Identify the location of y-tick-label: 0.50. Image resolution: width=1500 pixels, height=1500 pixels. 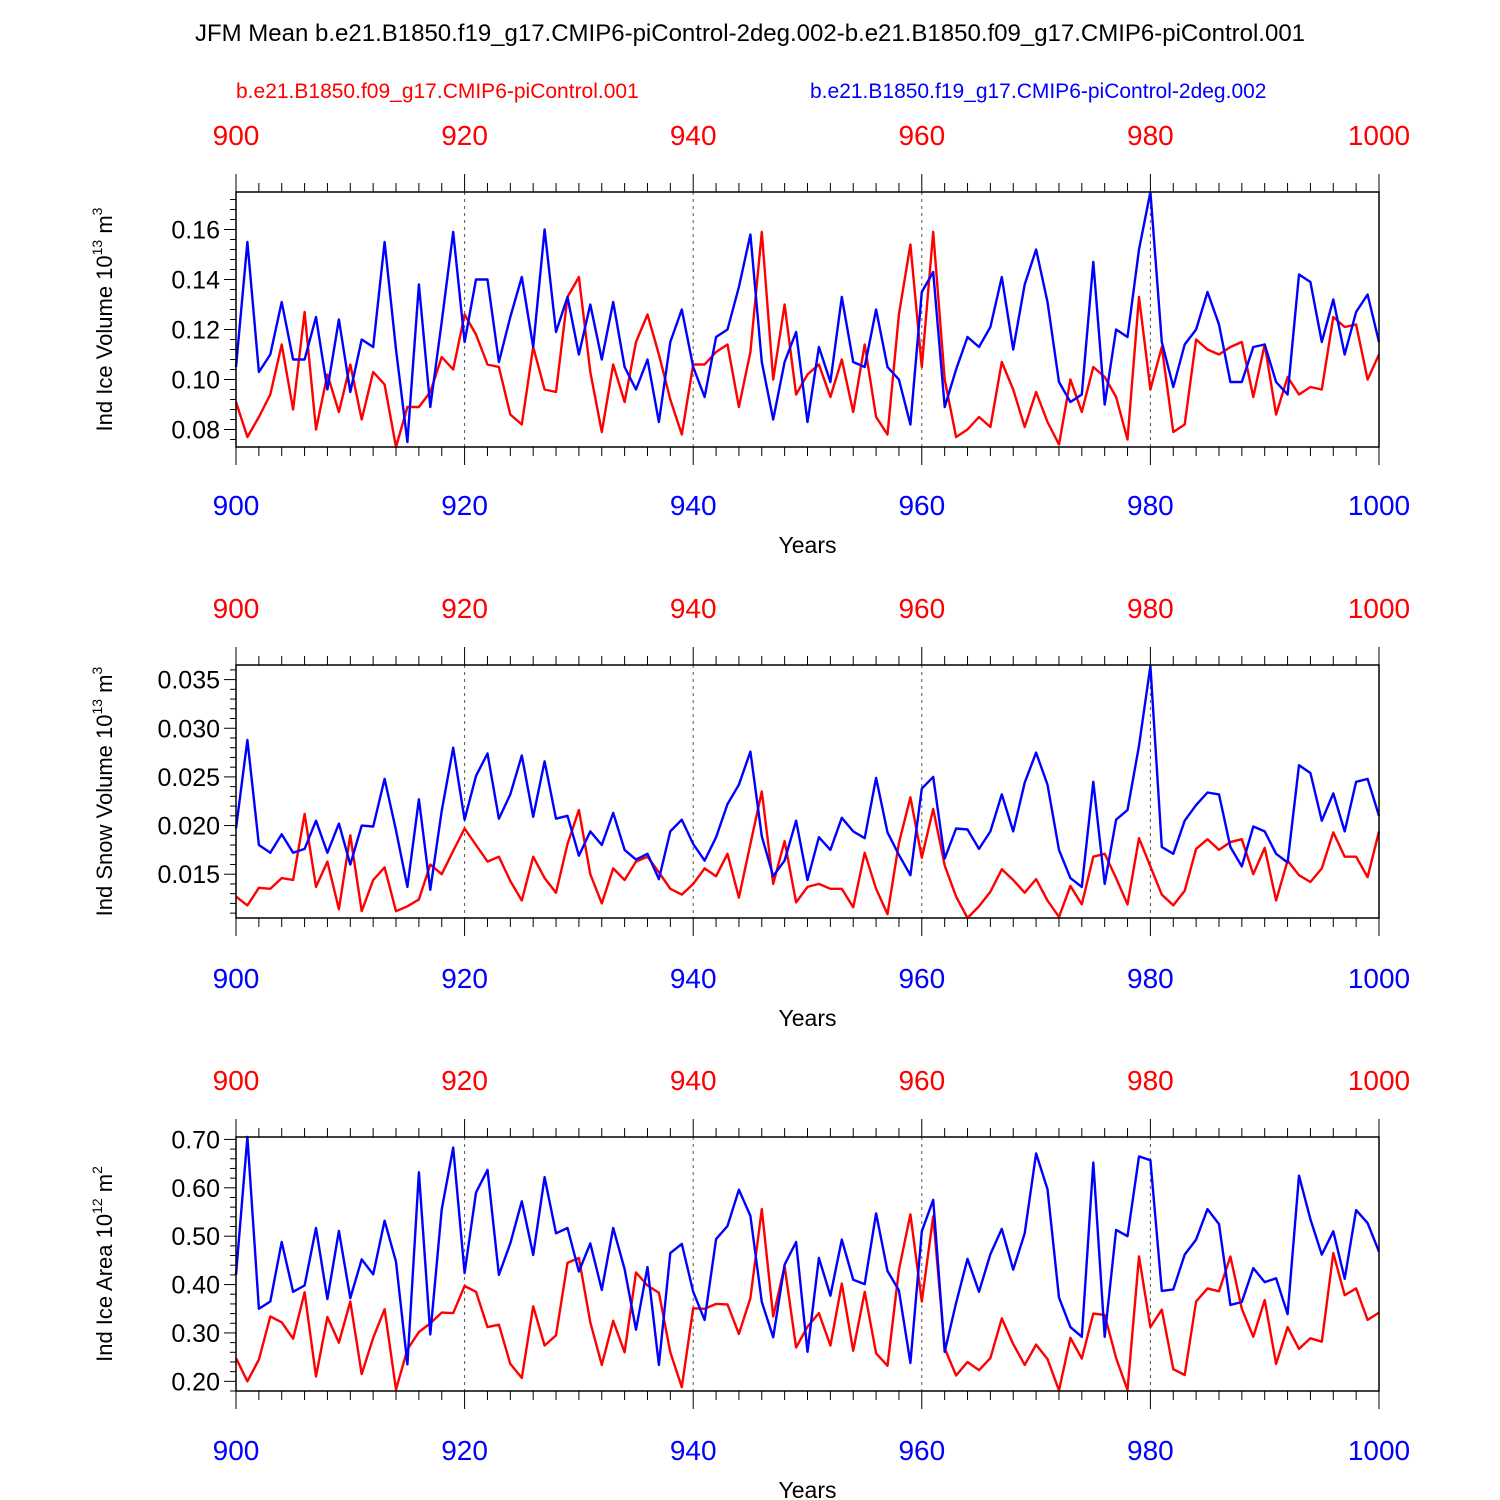
(195, 1237).